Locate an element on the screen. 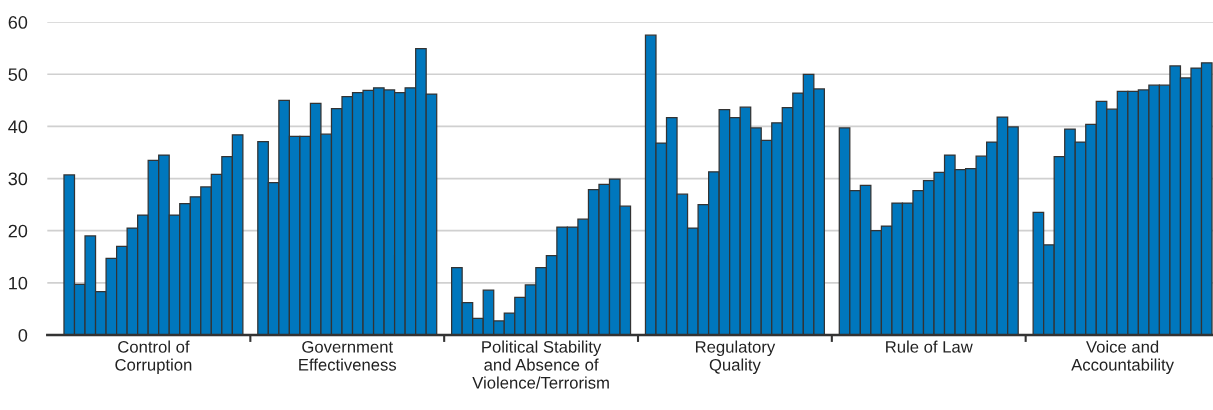 The width and height of the screenshot is (1213, 410). y-tick-label: 50 is located at coordinates (18, 74).